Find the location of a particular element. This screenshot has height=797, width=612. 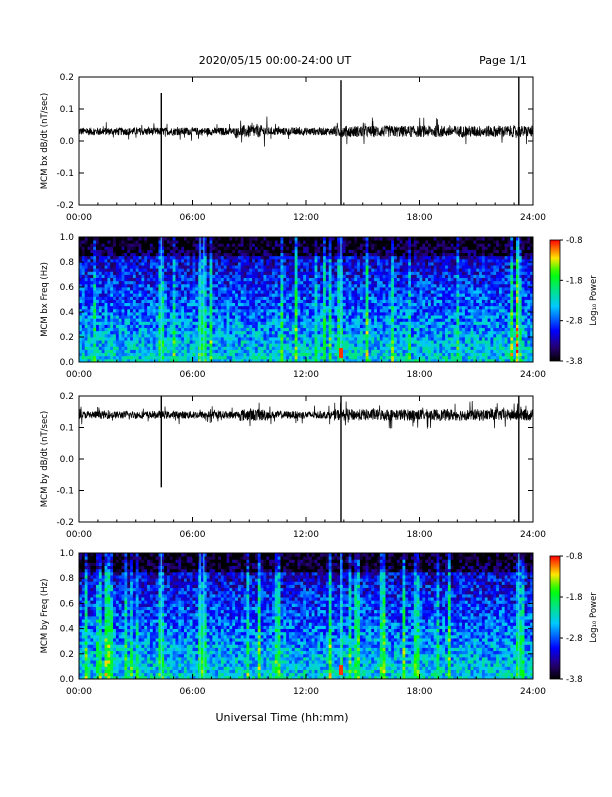

colorbar-bx: -0.8 -1.8 -2.8 -3.8 Log₁₀ Power is located at coordinates (574, 301).